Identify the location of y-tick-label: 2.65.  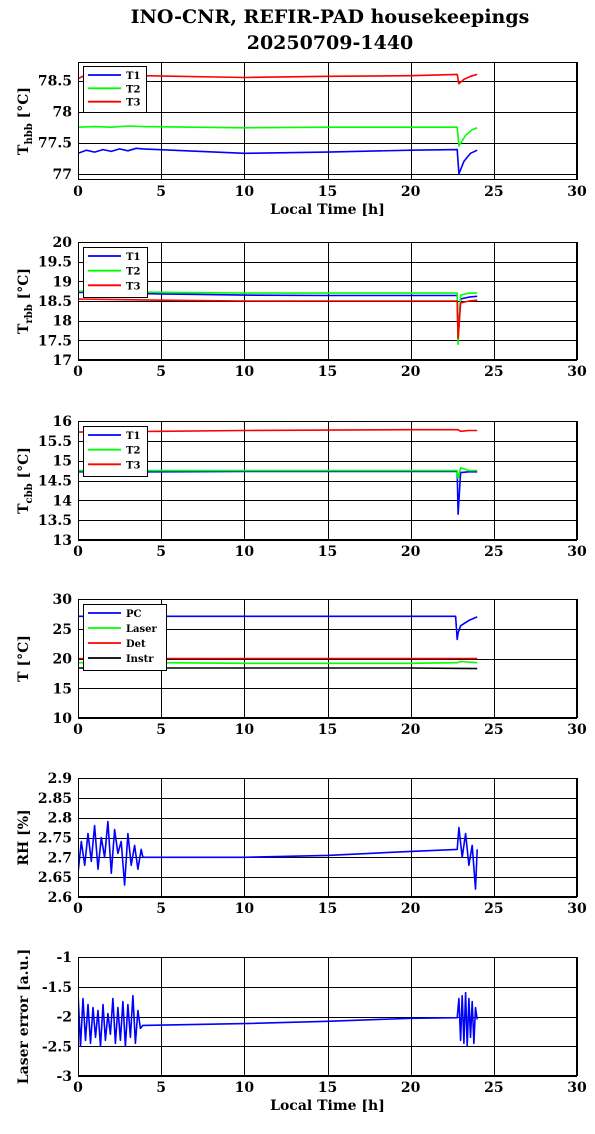
(55, 878).